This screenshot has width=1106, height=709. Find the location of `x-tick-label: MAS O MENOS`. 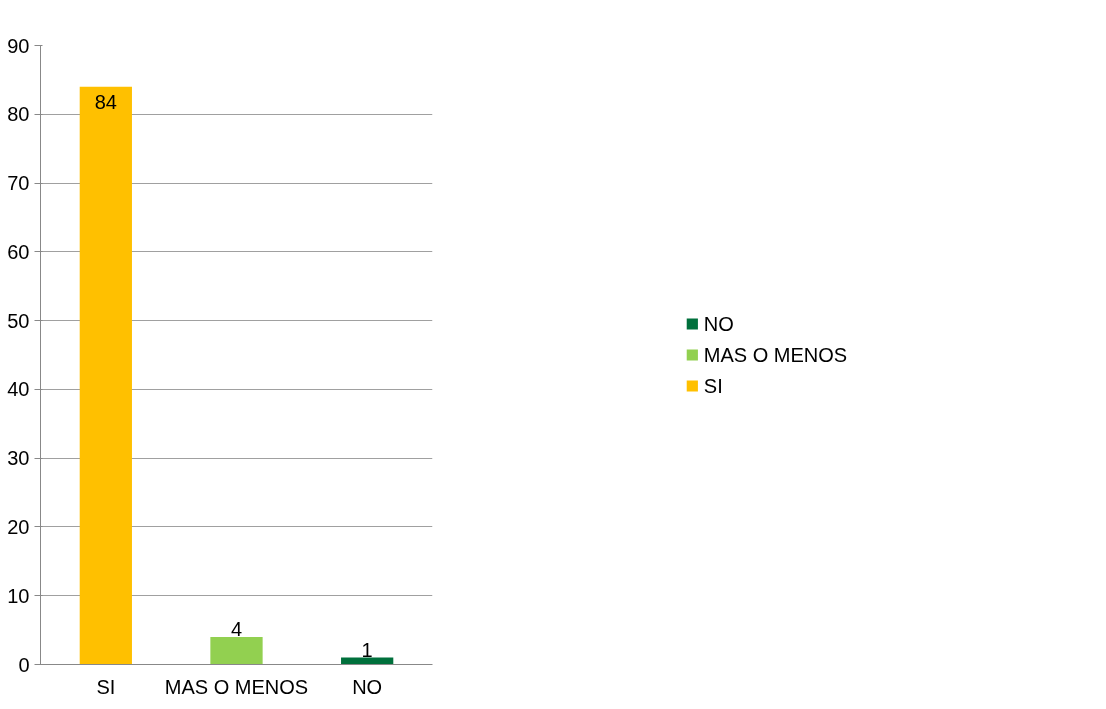

x-tick-label: MAS O MENOS is located at coordinates (236, 686).